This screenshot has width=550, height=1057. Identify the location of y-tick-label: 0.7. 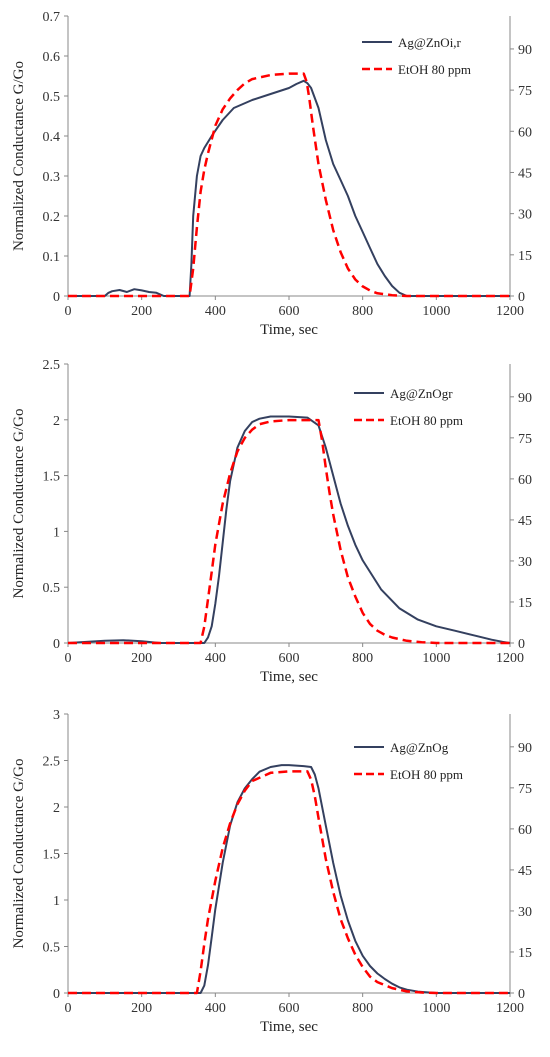
(52, 17).